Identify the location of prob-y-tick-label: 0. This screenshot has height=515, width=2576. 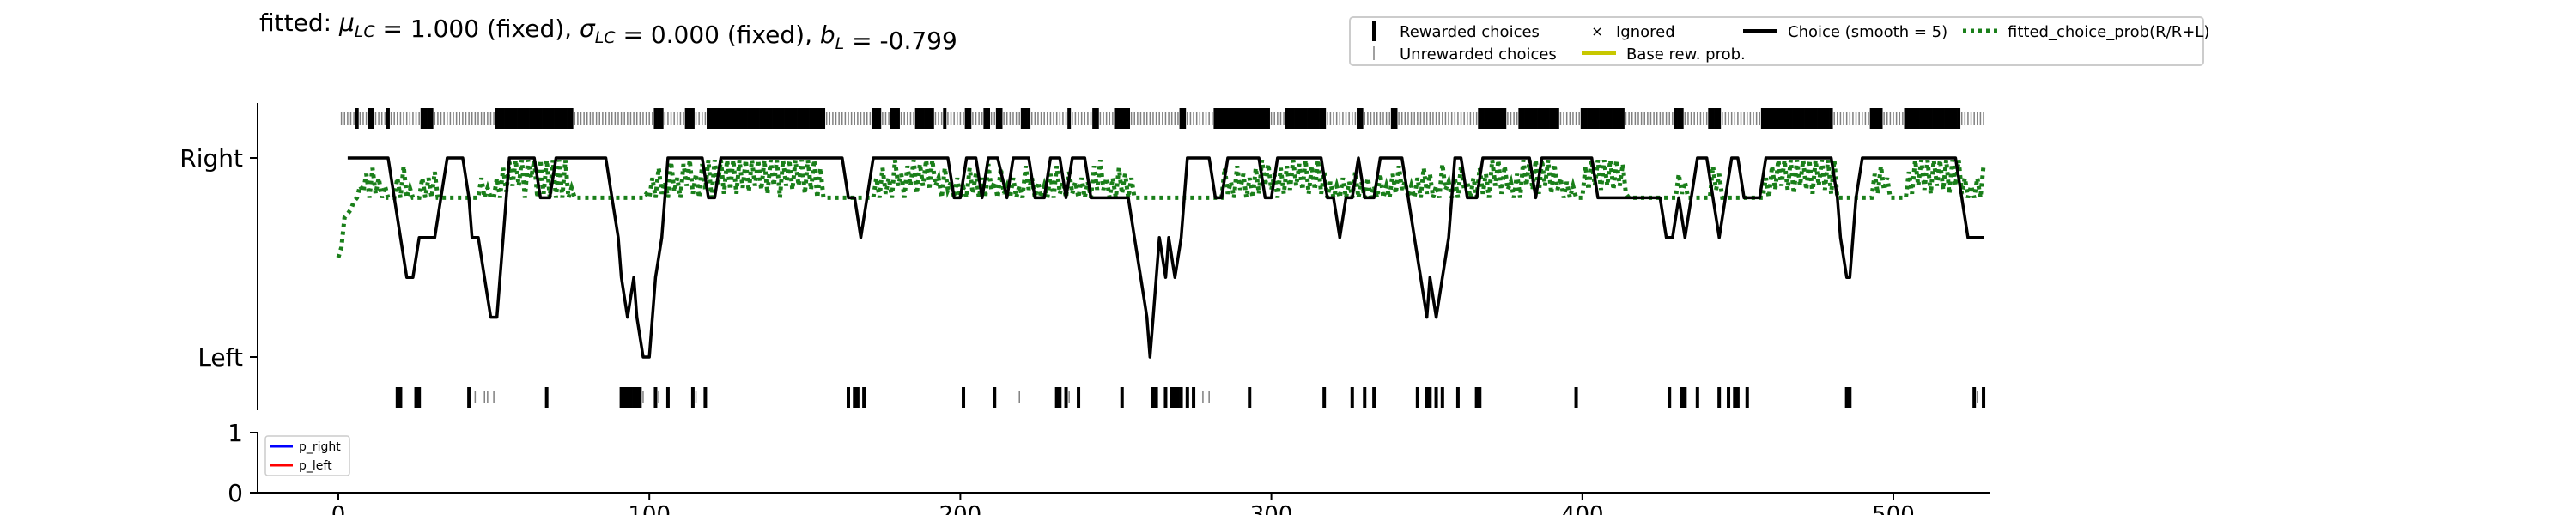
(236, 493).